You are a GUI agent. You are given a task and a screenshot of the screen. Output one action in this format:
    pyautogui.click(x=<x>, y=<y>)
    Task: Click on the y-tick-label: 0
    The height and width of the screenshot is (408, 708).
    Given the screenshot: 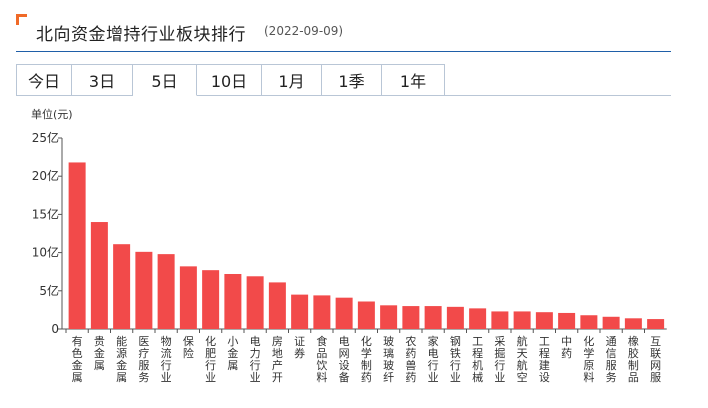 What is the action you would take?
    pyautogui.click(x=55, y=329)
    